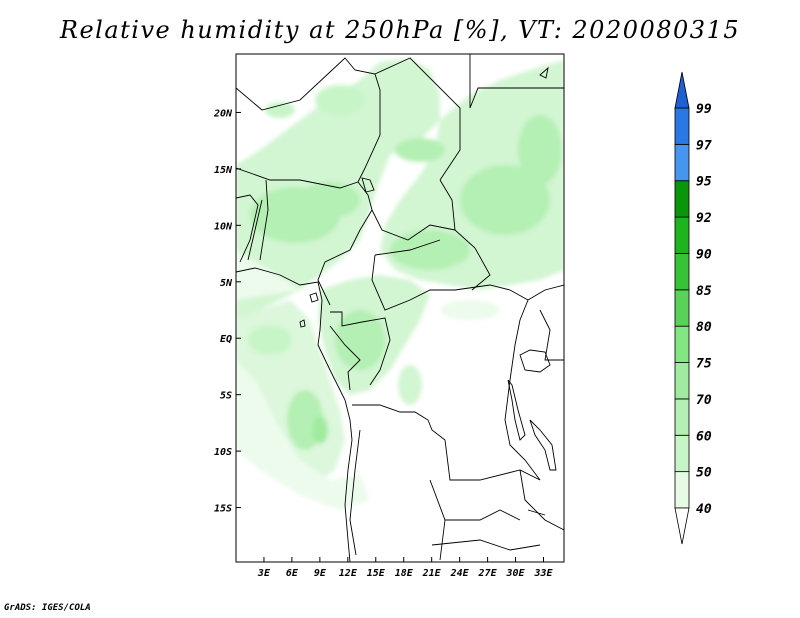 The width and height of the screenshot is (800, 618). I want to click on grads-credit: GrADS: IGES/COLA, so click(47, 608).